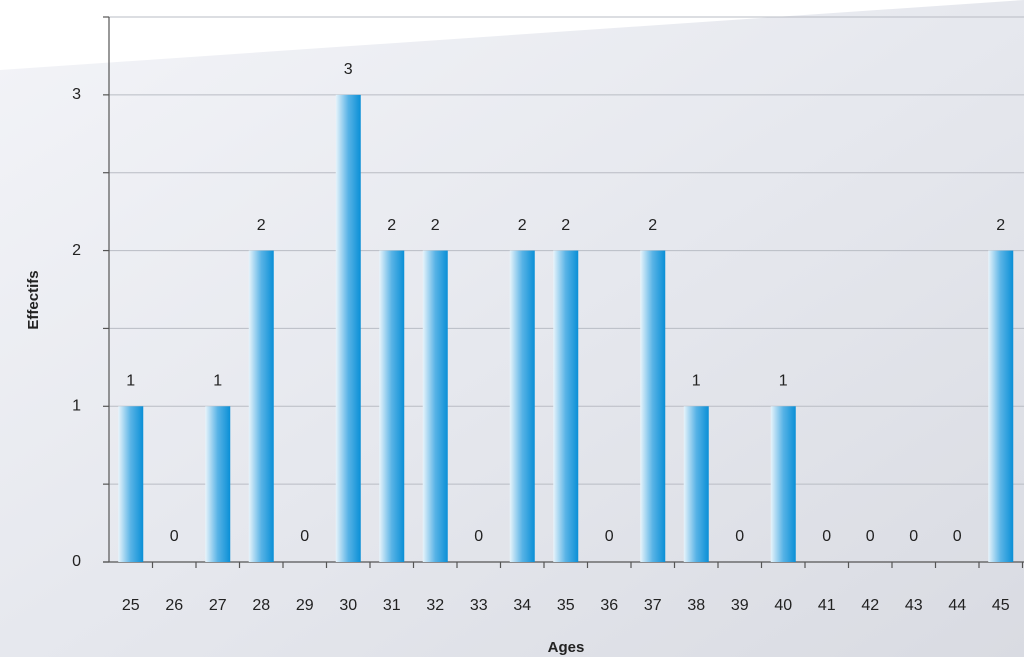 The width and height of the screenshot is (1024, 657). What do you see at coordinates (740, 605) in the screenshot?
I see `x-tick-label: 39` at bounding box center [740, 605].